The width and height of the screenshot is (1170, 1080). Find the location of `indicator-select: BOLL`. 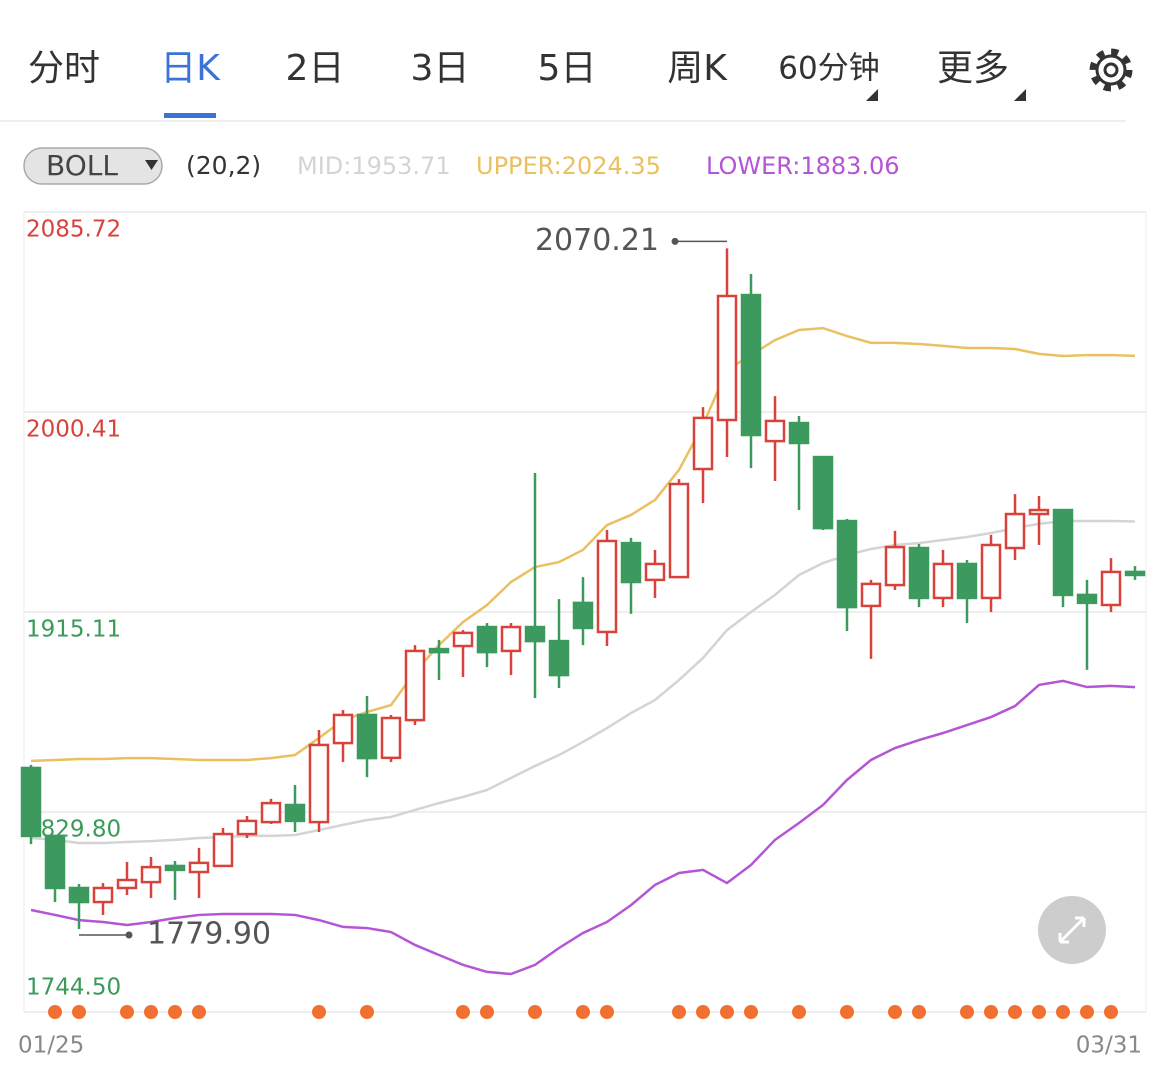

indicator-select: BOLL is located at coordinates (93, 166).